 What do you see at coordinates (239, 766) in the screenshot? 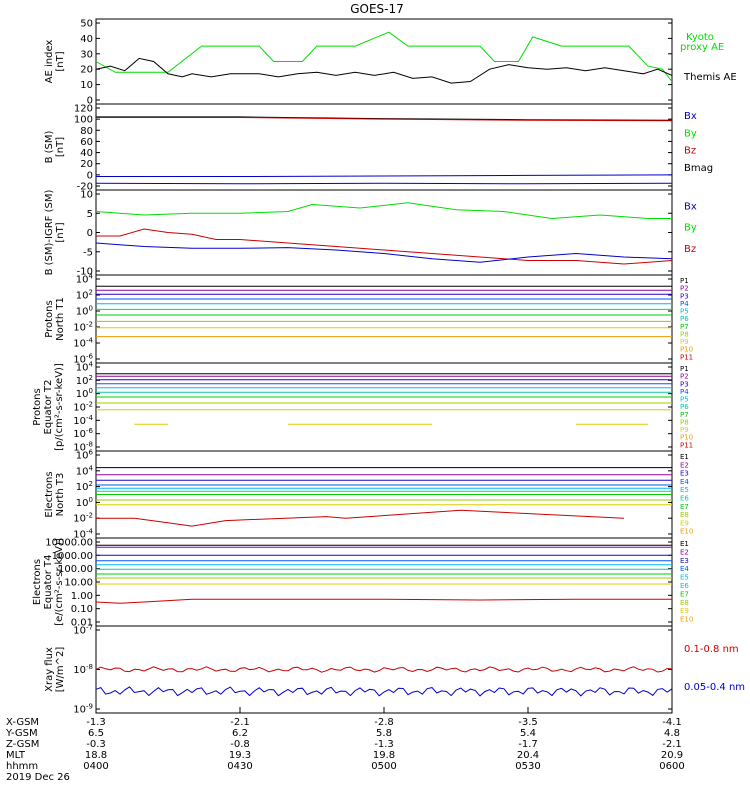
I see `x-row-value: 0430` at bounding box center [239, 766].